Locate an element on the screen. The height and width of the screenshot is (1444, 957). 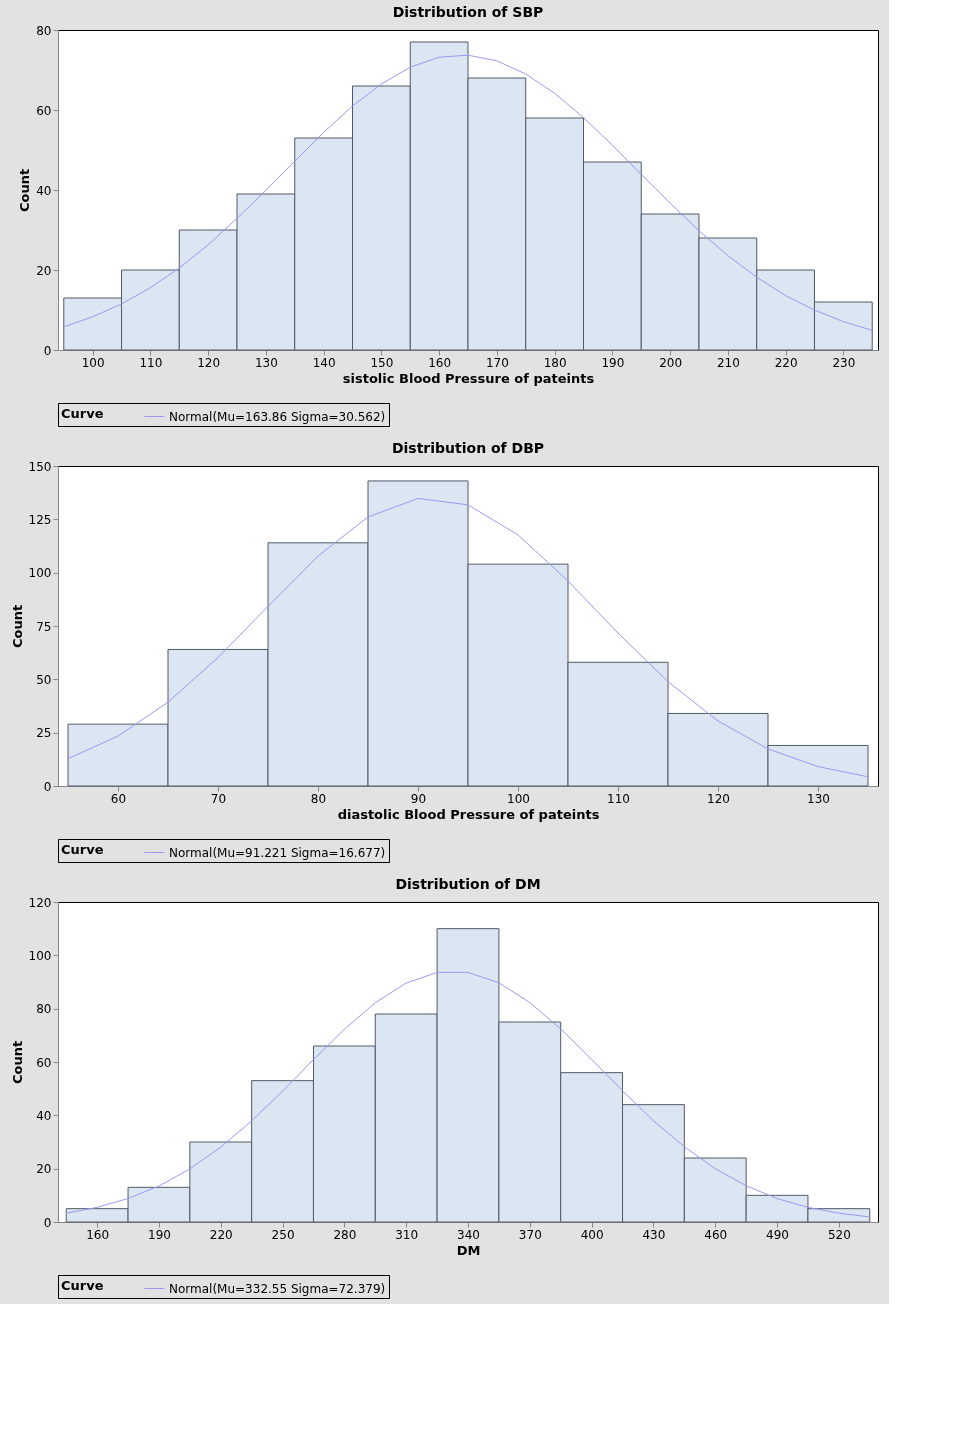
y-tick-label: 125 is located at coordinates (40, 519).